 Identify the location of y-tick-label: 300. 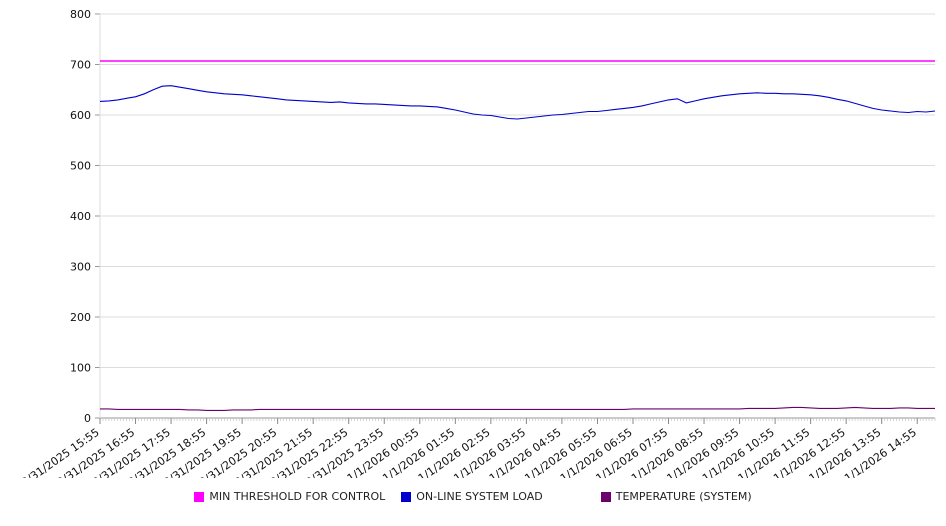
(80, 267).